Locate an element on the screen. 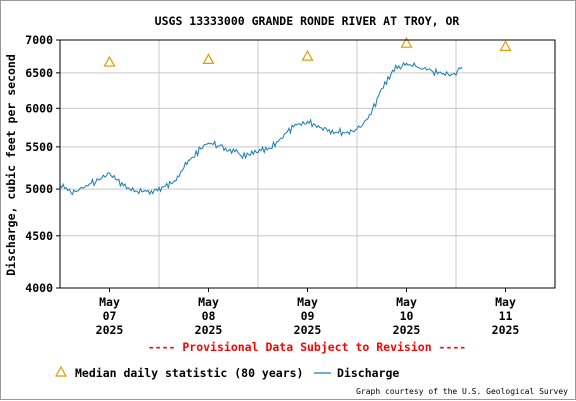  legend-label-discharge: Discharge is located at coordinates (368, 373).